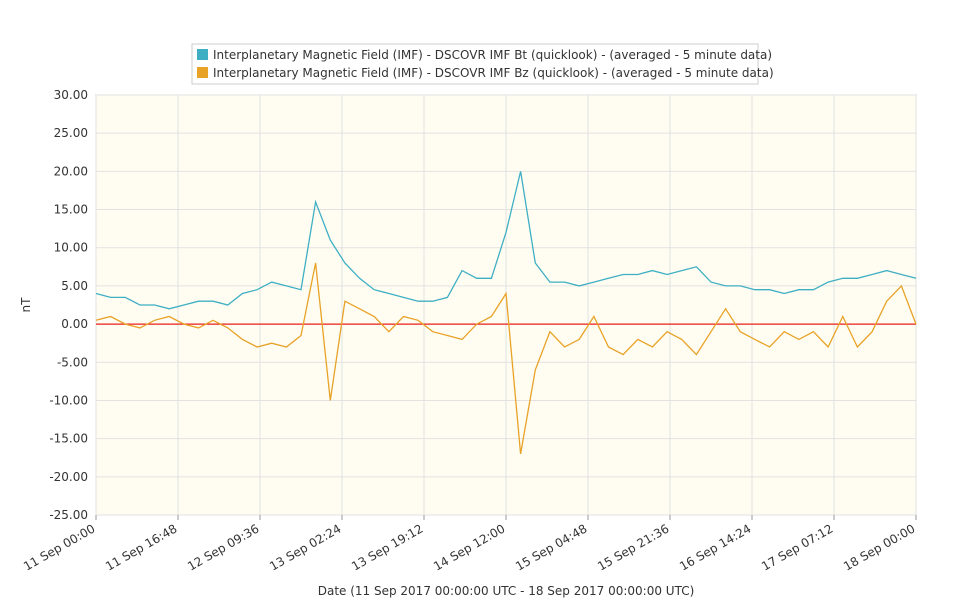 The width and height of the screenshot is (970, 604). I want to click on y-tick-label: 15.00, so click(71, 210).